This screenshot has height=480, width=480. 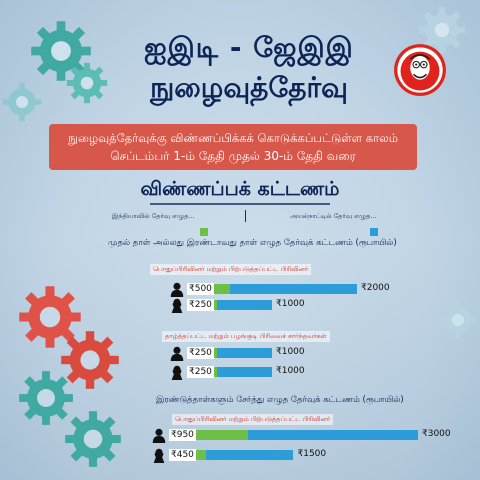 I want to click on legend-india-swatch, so click(x=204, y=232).